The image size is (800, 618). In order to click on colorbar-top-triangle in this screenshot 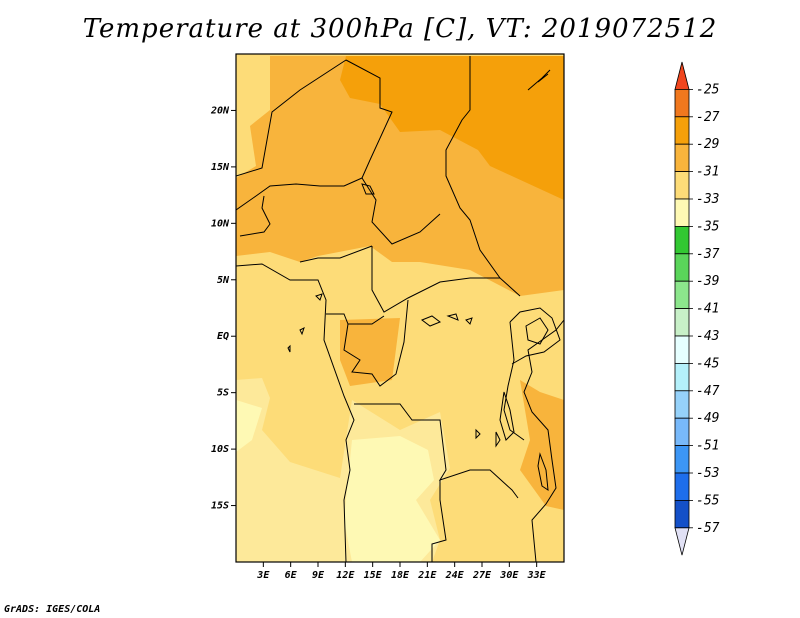, I will do `click(682, 75)`.